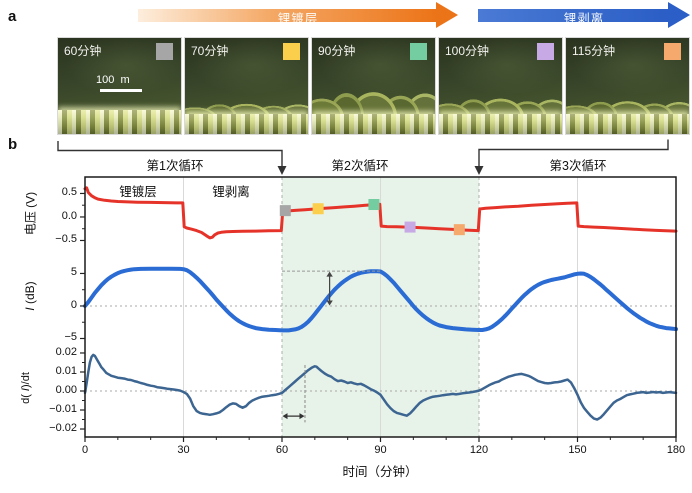  What do you see at coordinates (676, 450) in the screenshot?
I see `x-tick-label: 180` at bounding box center [676, 450].